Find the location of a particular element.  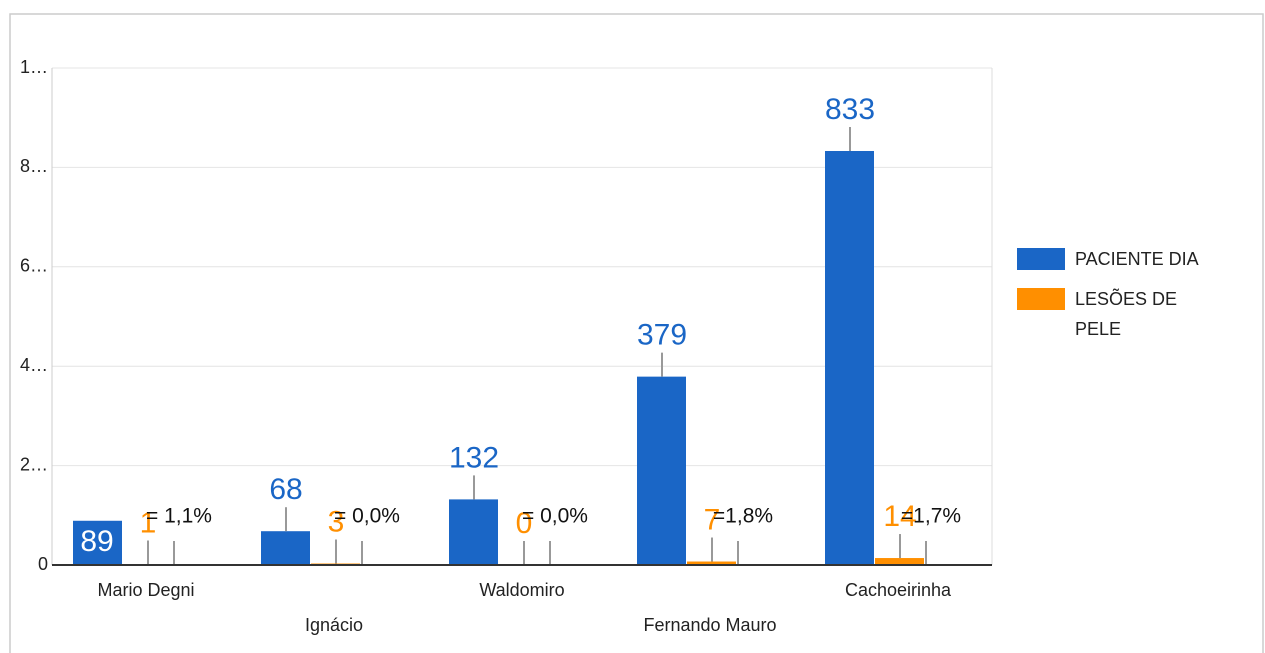

value-label: 68 is located at coordinates (285, 489).